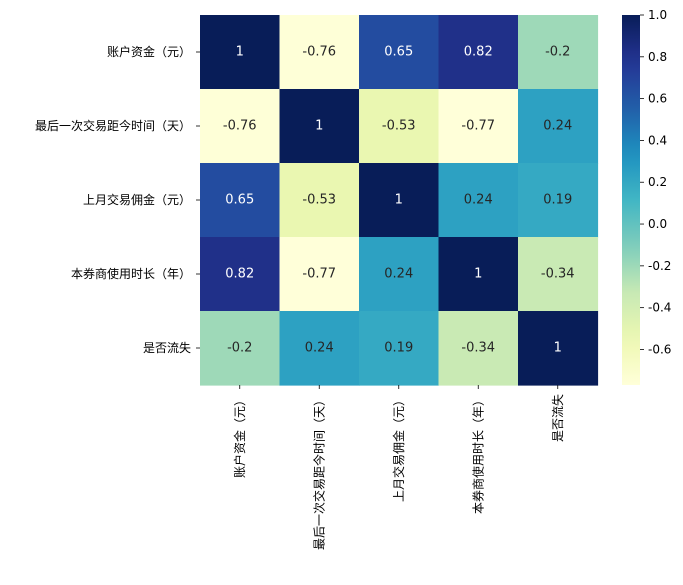 This screenshot has width=683, height=585. Describe the element at coordinates (657, 15) in the screenshot. I see `colorbar-tick-label: 1.0` at that location.